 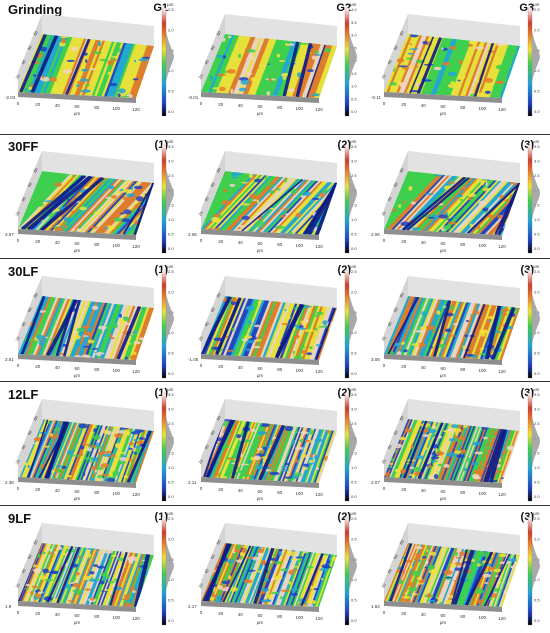 I want to click on colorbar-tick: 3.0, so click(x=354, y=409).